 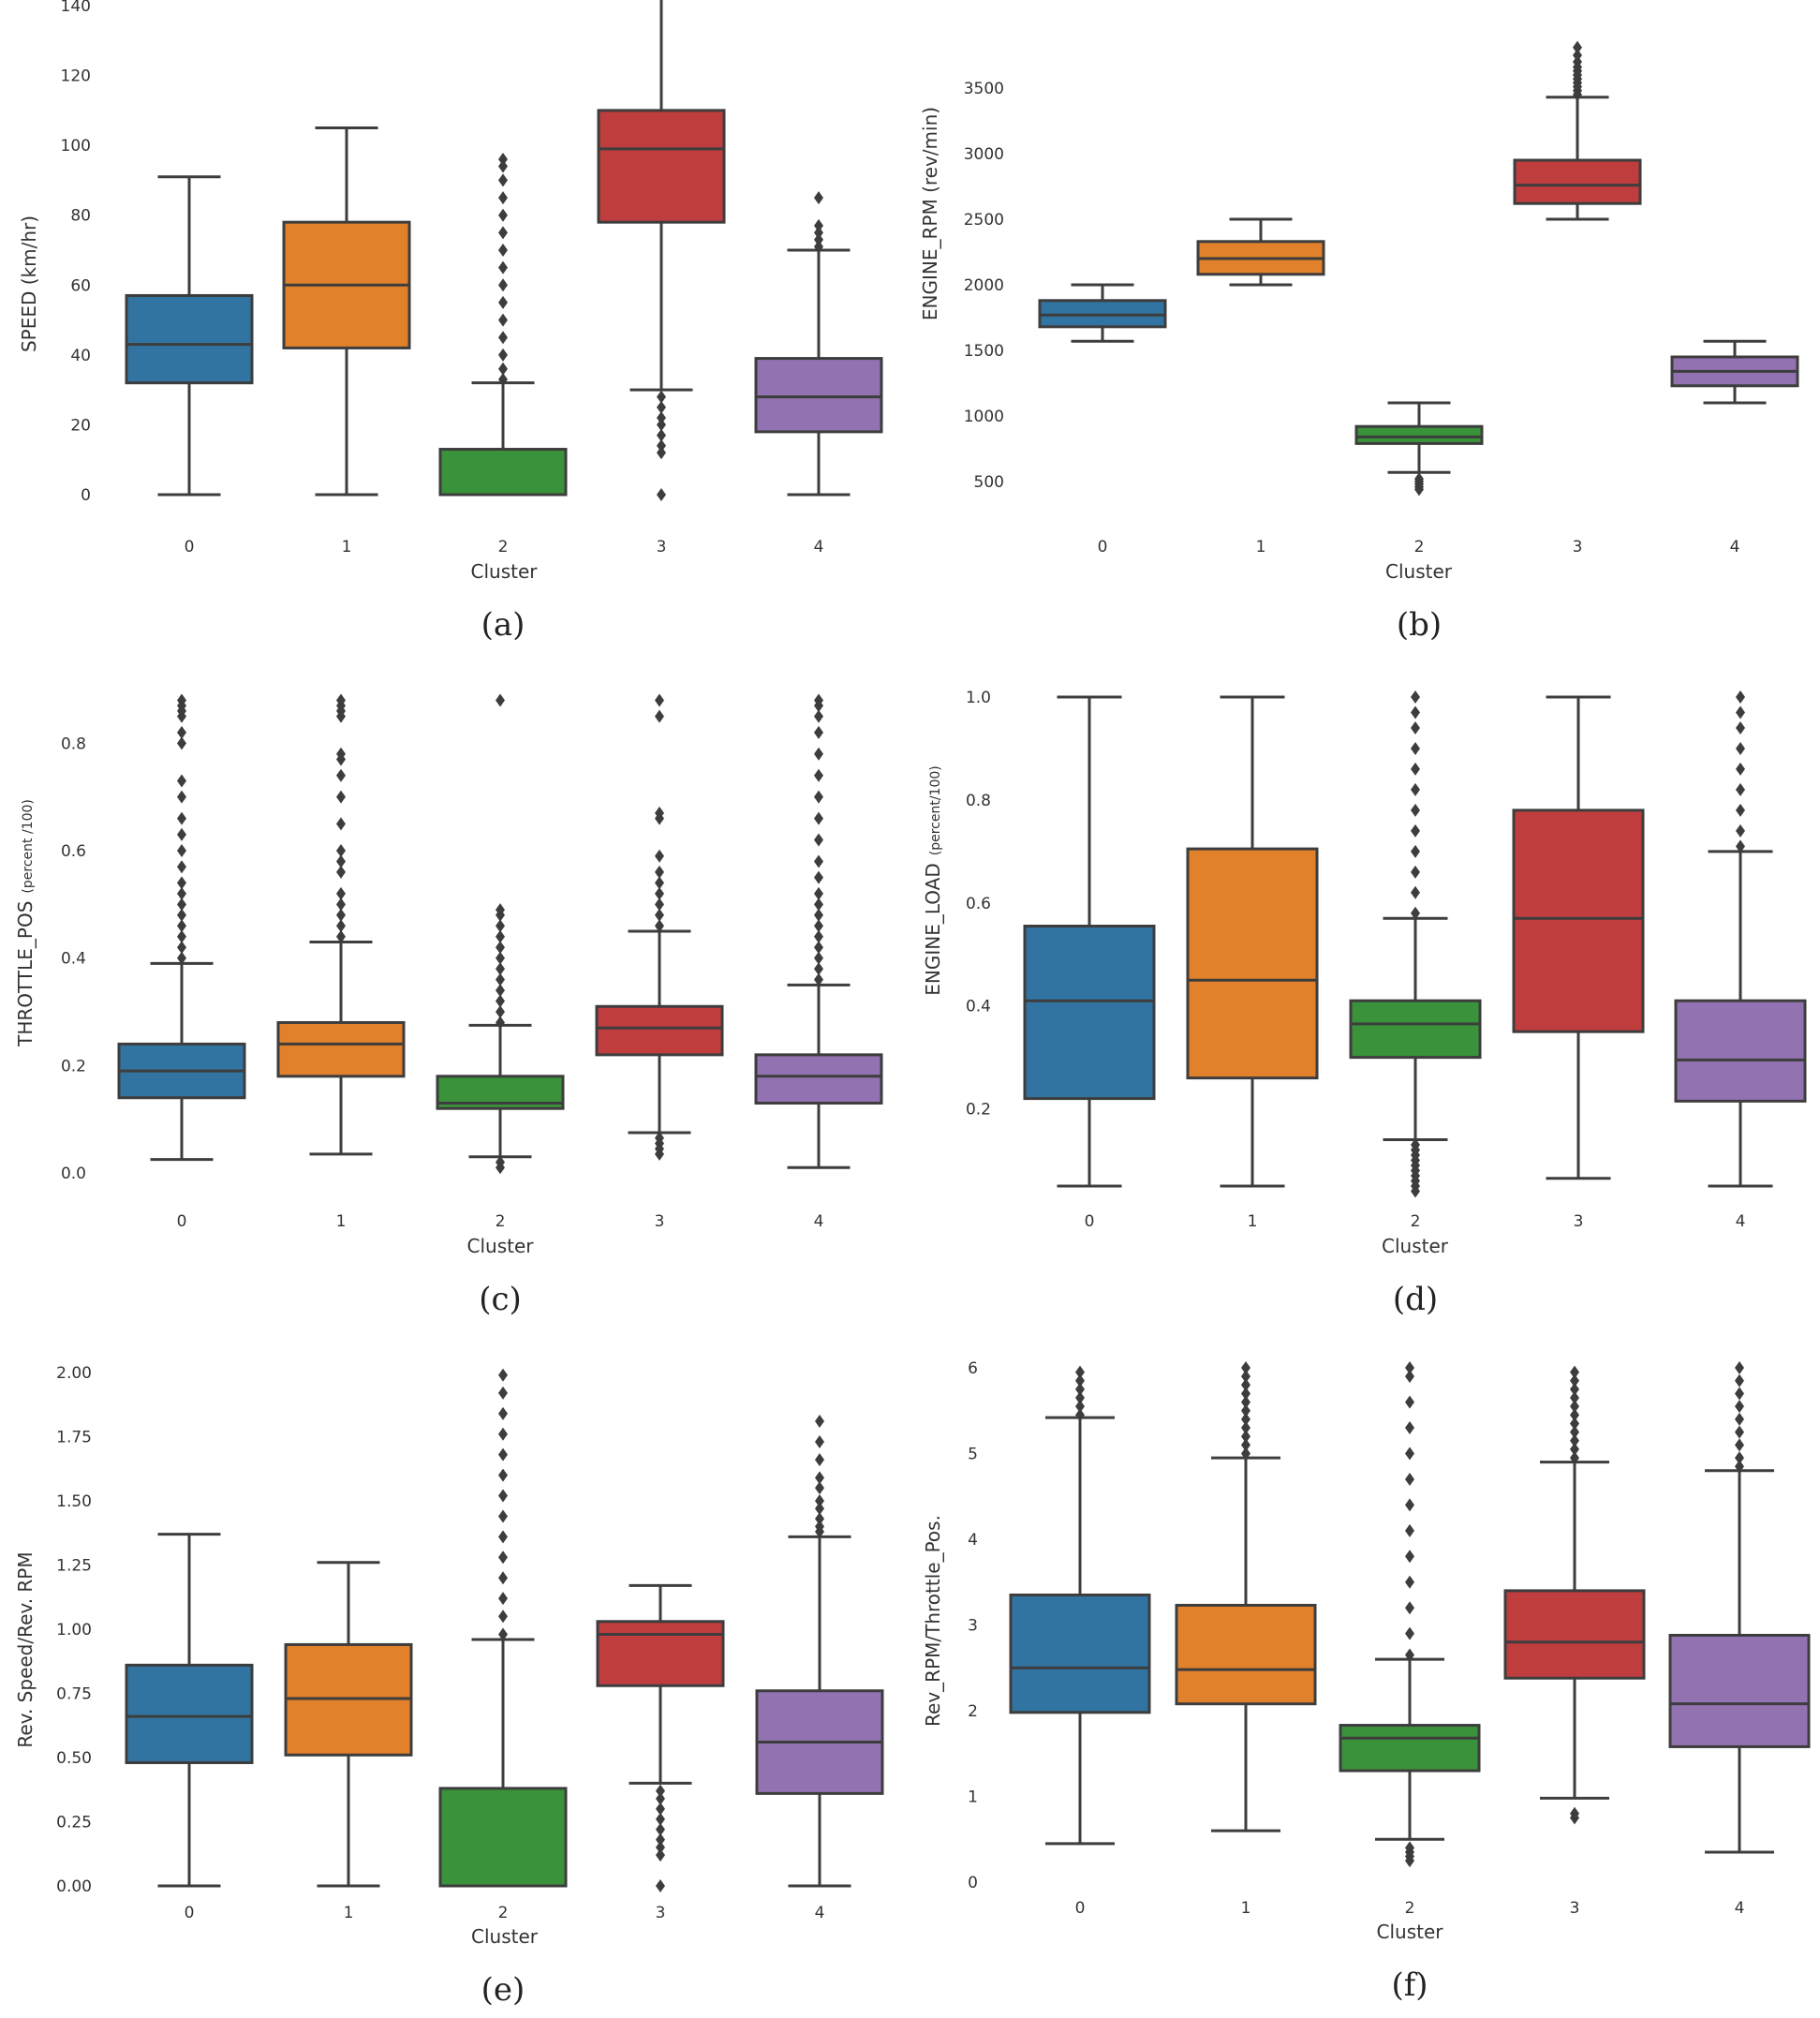 What do you see at coordinates (26, 1649) in the screenshot?
I see `y-axis-title: Rev. Speed/Rev. RPM` at bounding box center [26, 1649].